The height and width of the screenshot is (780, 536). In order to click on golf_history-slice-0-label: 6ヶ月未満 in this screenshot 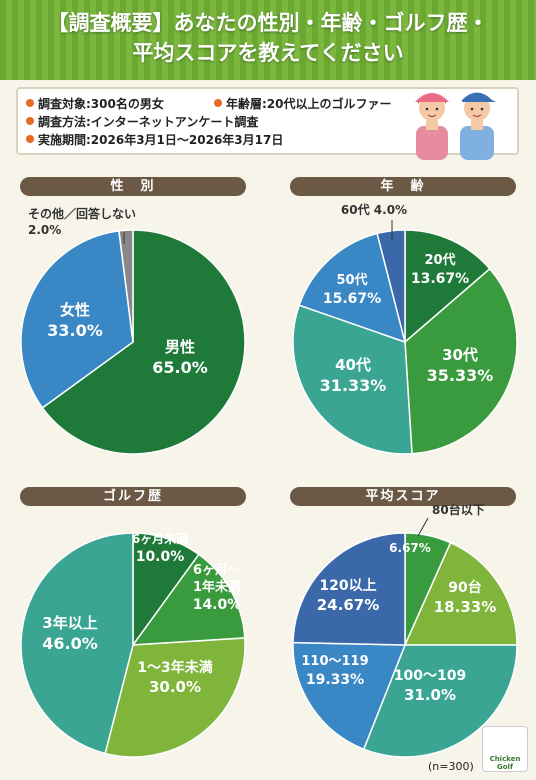, I will do `click(160, 538)`.